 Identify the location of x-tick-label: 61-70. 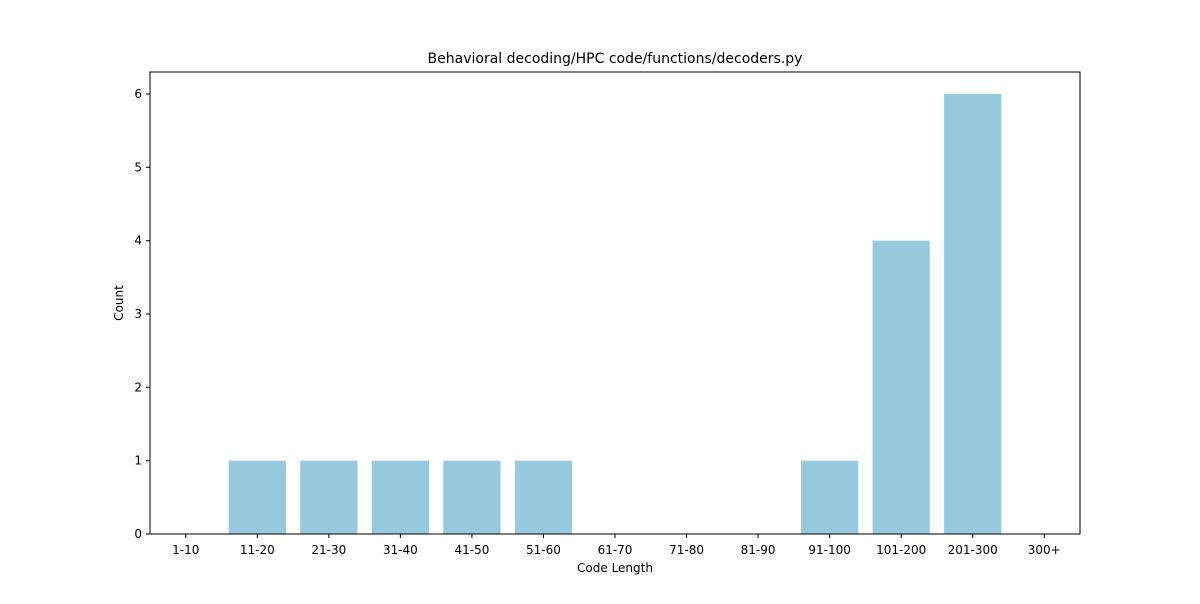
(615, 550).